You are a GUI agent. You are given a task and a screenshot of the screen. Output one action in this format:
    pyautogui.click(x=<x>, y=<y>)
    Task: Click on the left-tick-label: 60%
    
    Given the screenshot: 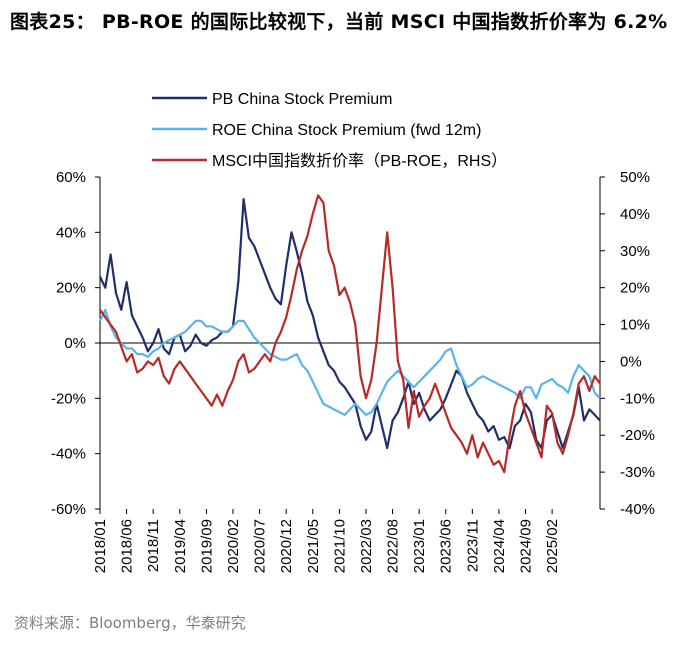 What is the action you would take?
    pyautogui.click(x=71, y=177)
    